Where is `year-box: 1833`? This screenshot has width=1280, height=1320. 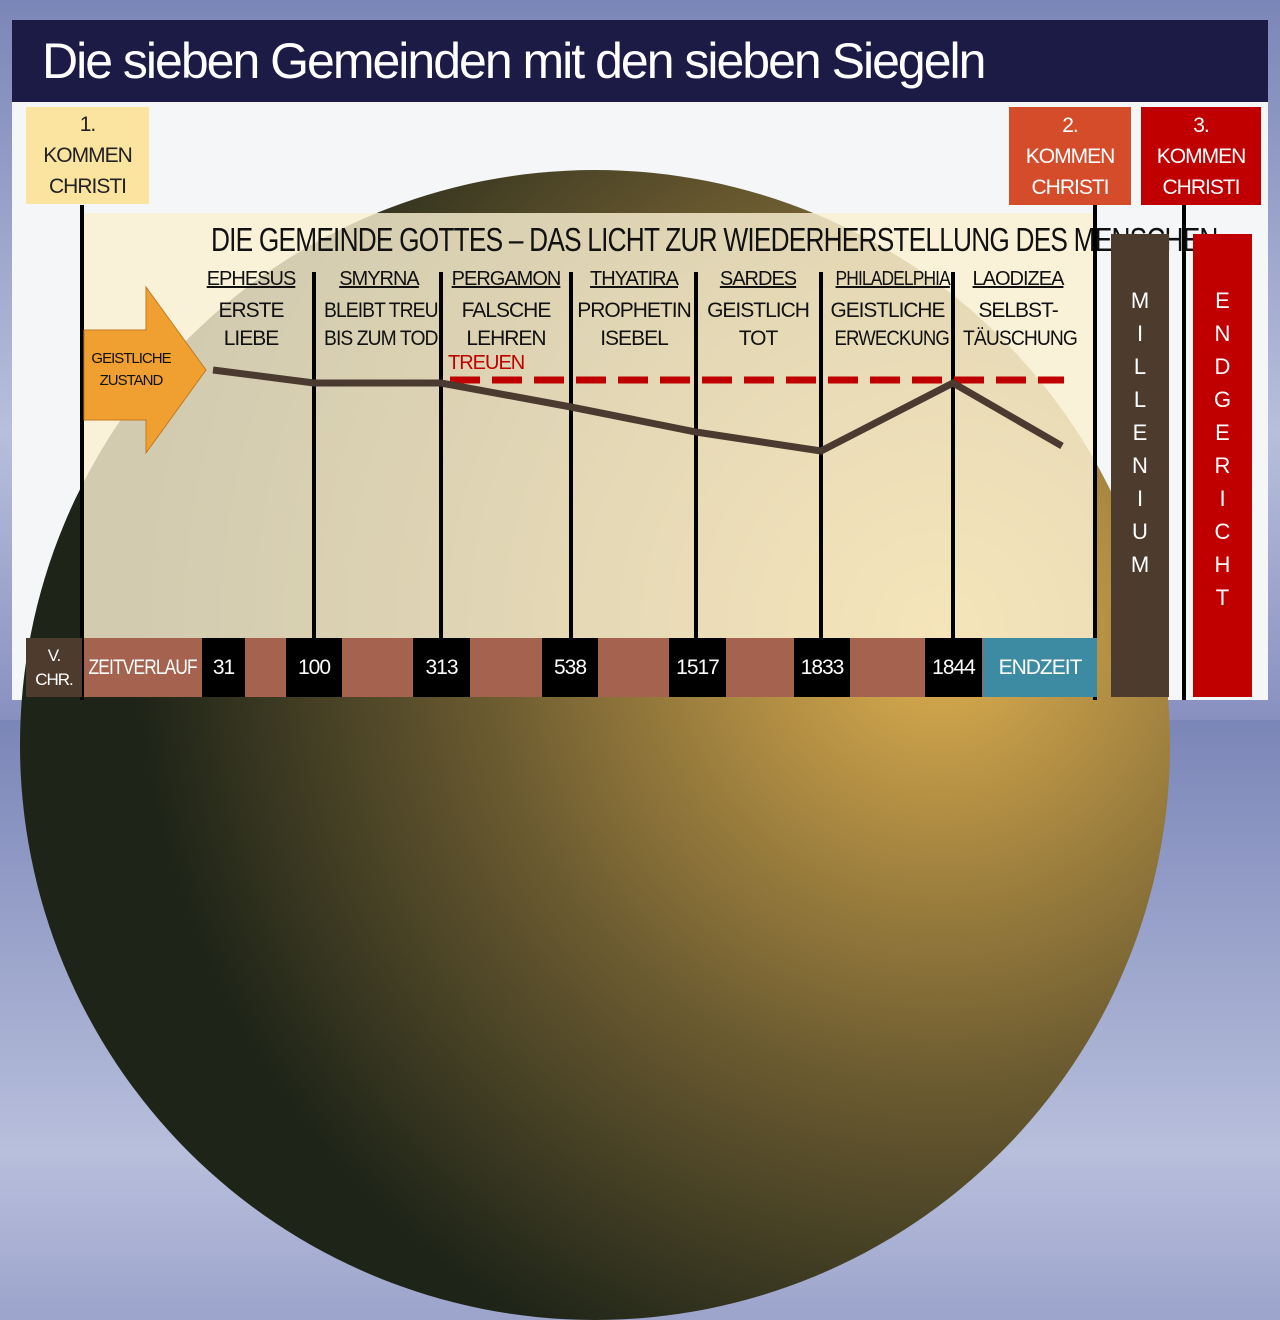
year-box: 1833 is located at coordinates (822, 667).